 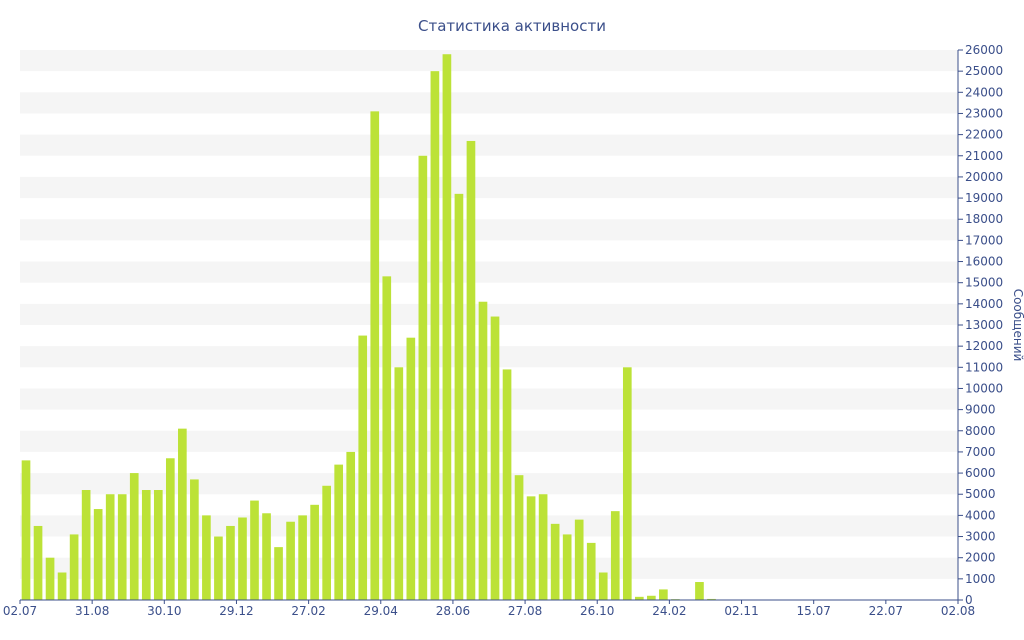 I want to click on y-tick-label: 2000, so click(x=980, y=558).